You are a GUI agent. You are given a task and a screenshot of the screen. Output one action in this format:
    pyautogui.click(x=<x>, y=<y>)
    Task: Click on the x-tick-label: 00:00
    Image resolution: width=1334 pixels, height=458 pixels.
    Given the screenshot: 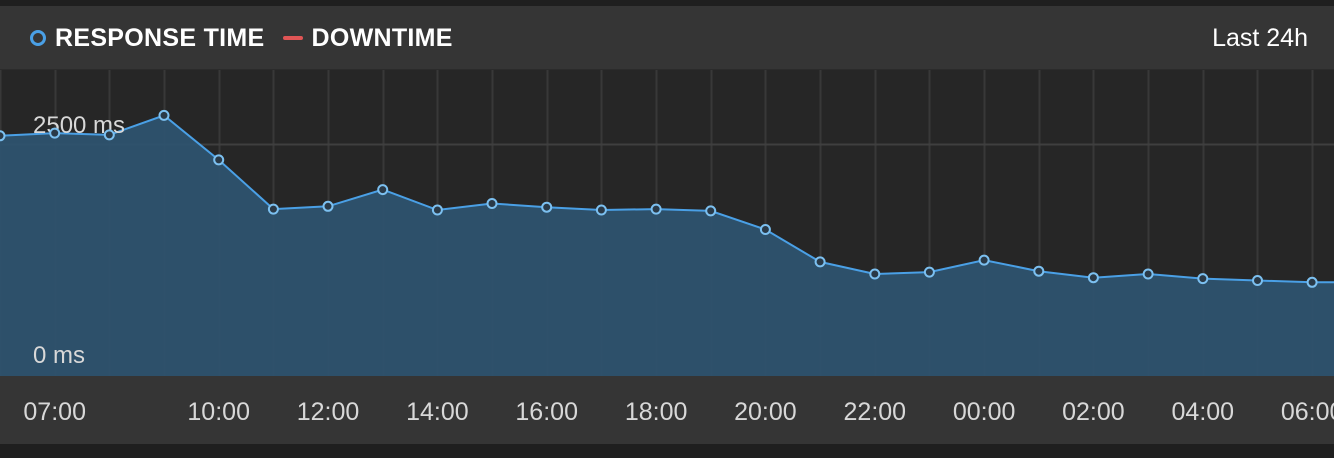 What is the action you would take?
    pyautogui.click(x=984, y=412)
    